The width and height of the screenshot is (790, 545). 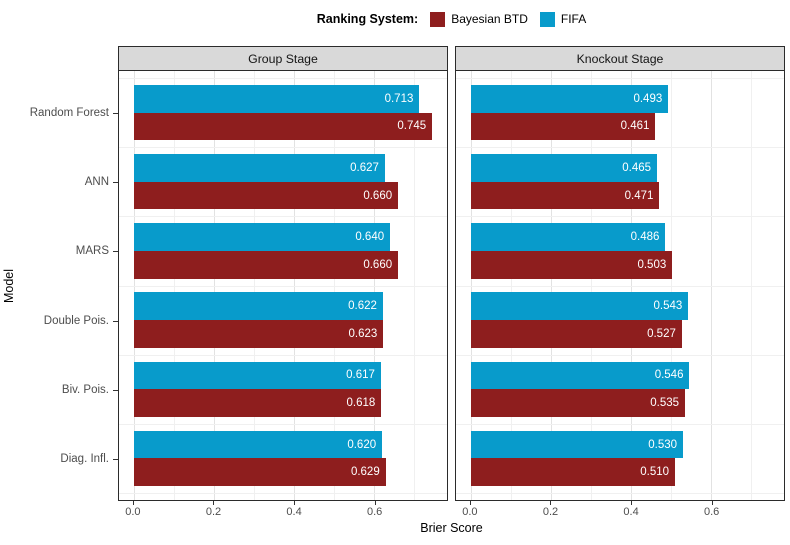 What do you see at coordinates (76, 320) in the screenshot?
I see `y-tick-label: Double Pois.` at bounding box center [76, 320].